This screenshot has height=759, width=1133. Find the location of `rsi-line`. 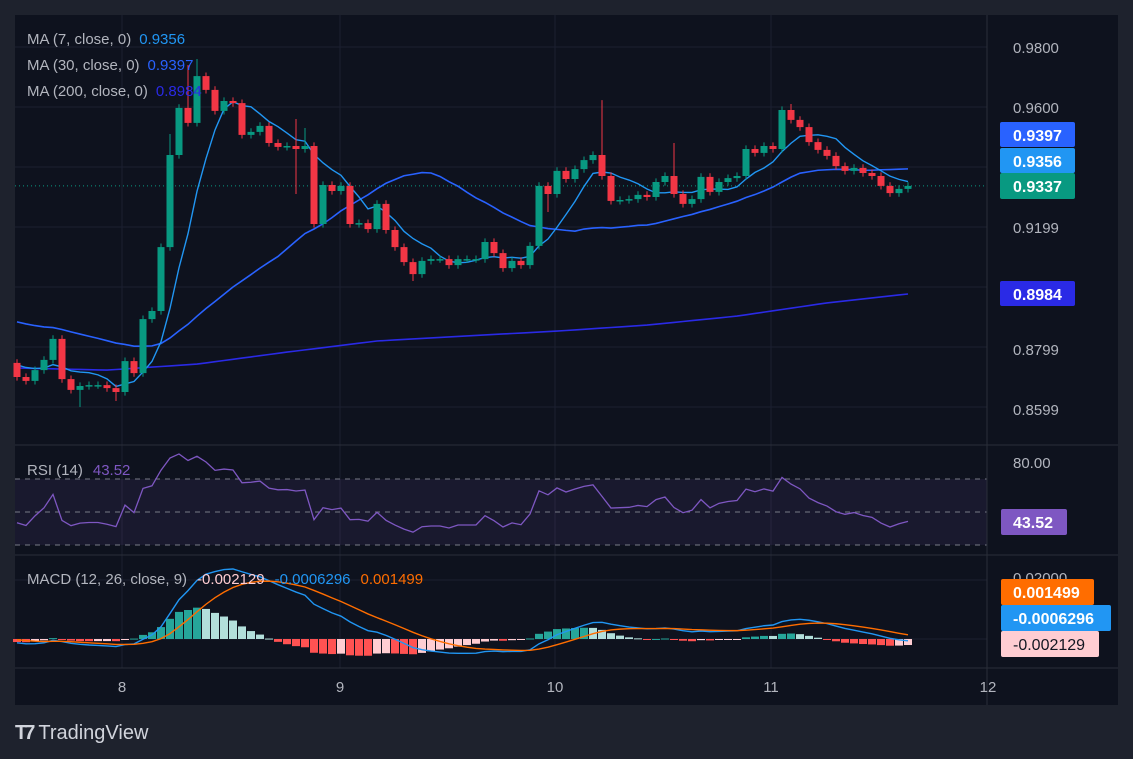

rsi-line is located at coordinates (462, 493).